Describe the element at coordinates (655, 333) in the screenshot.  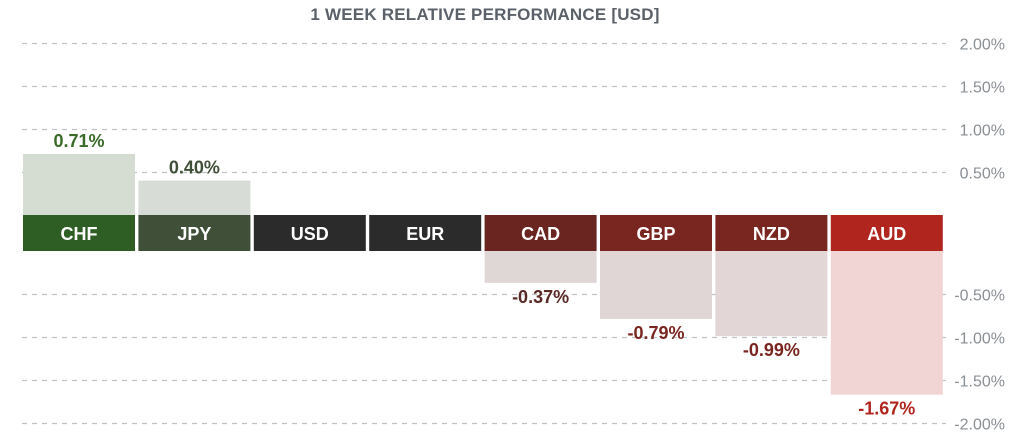
I see `data-label: -0.79%` at that location.